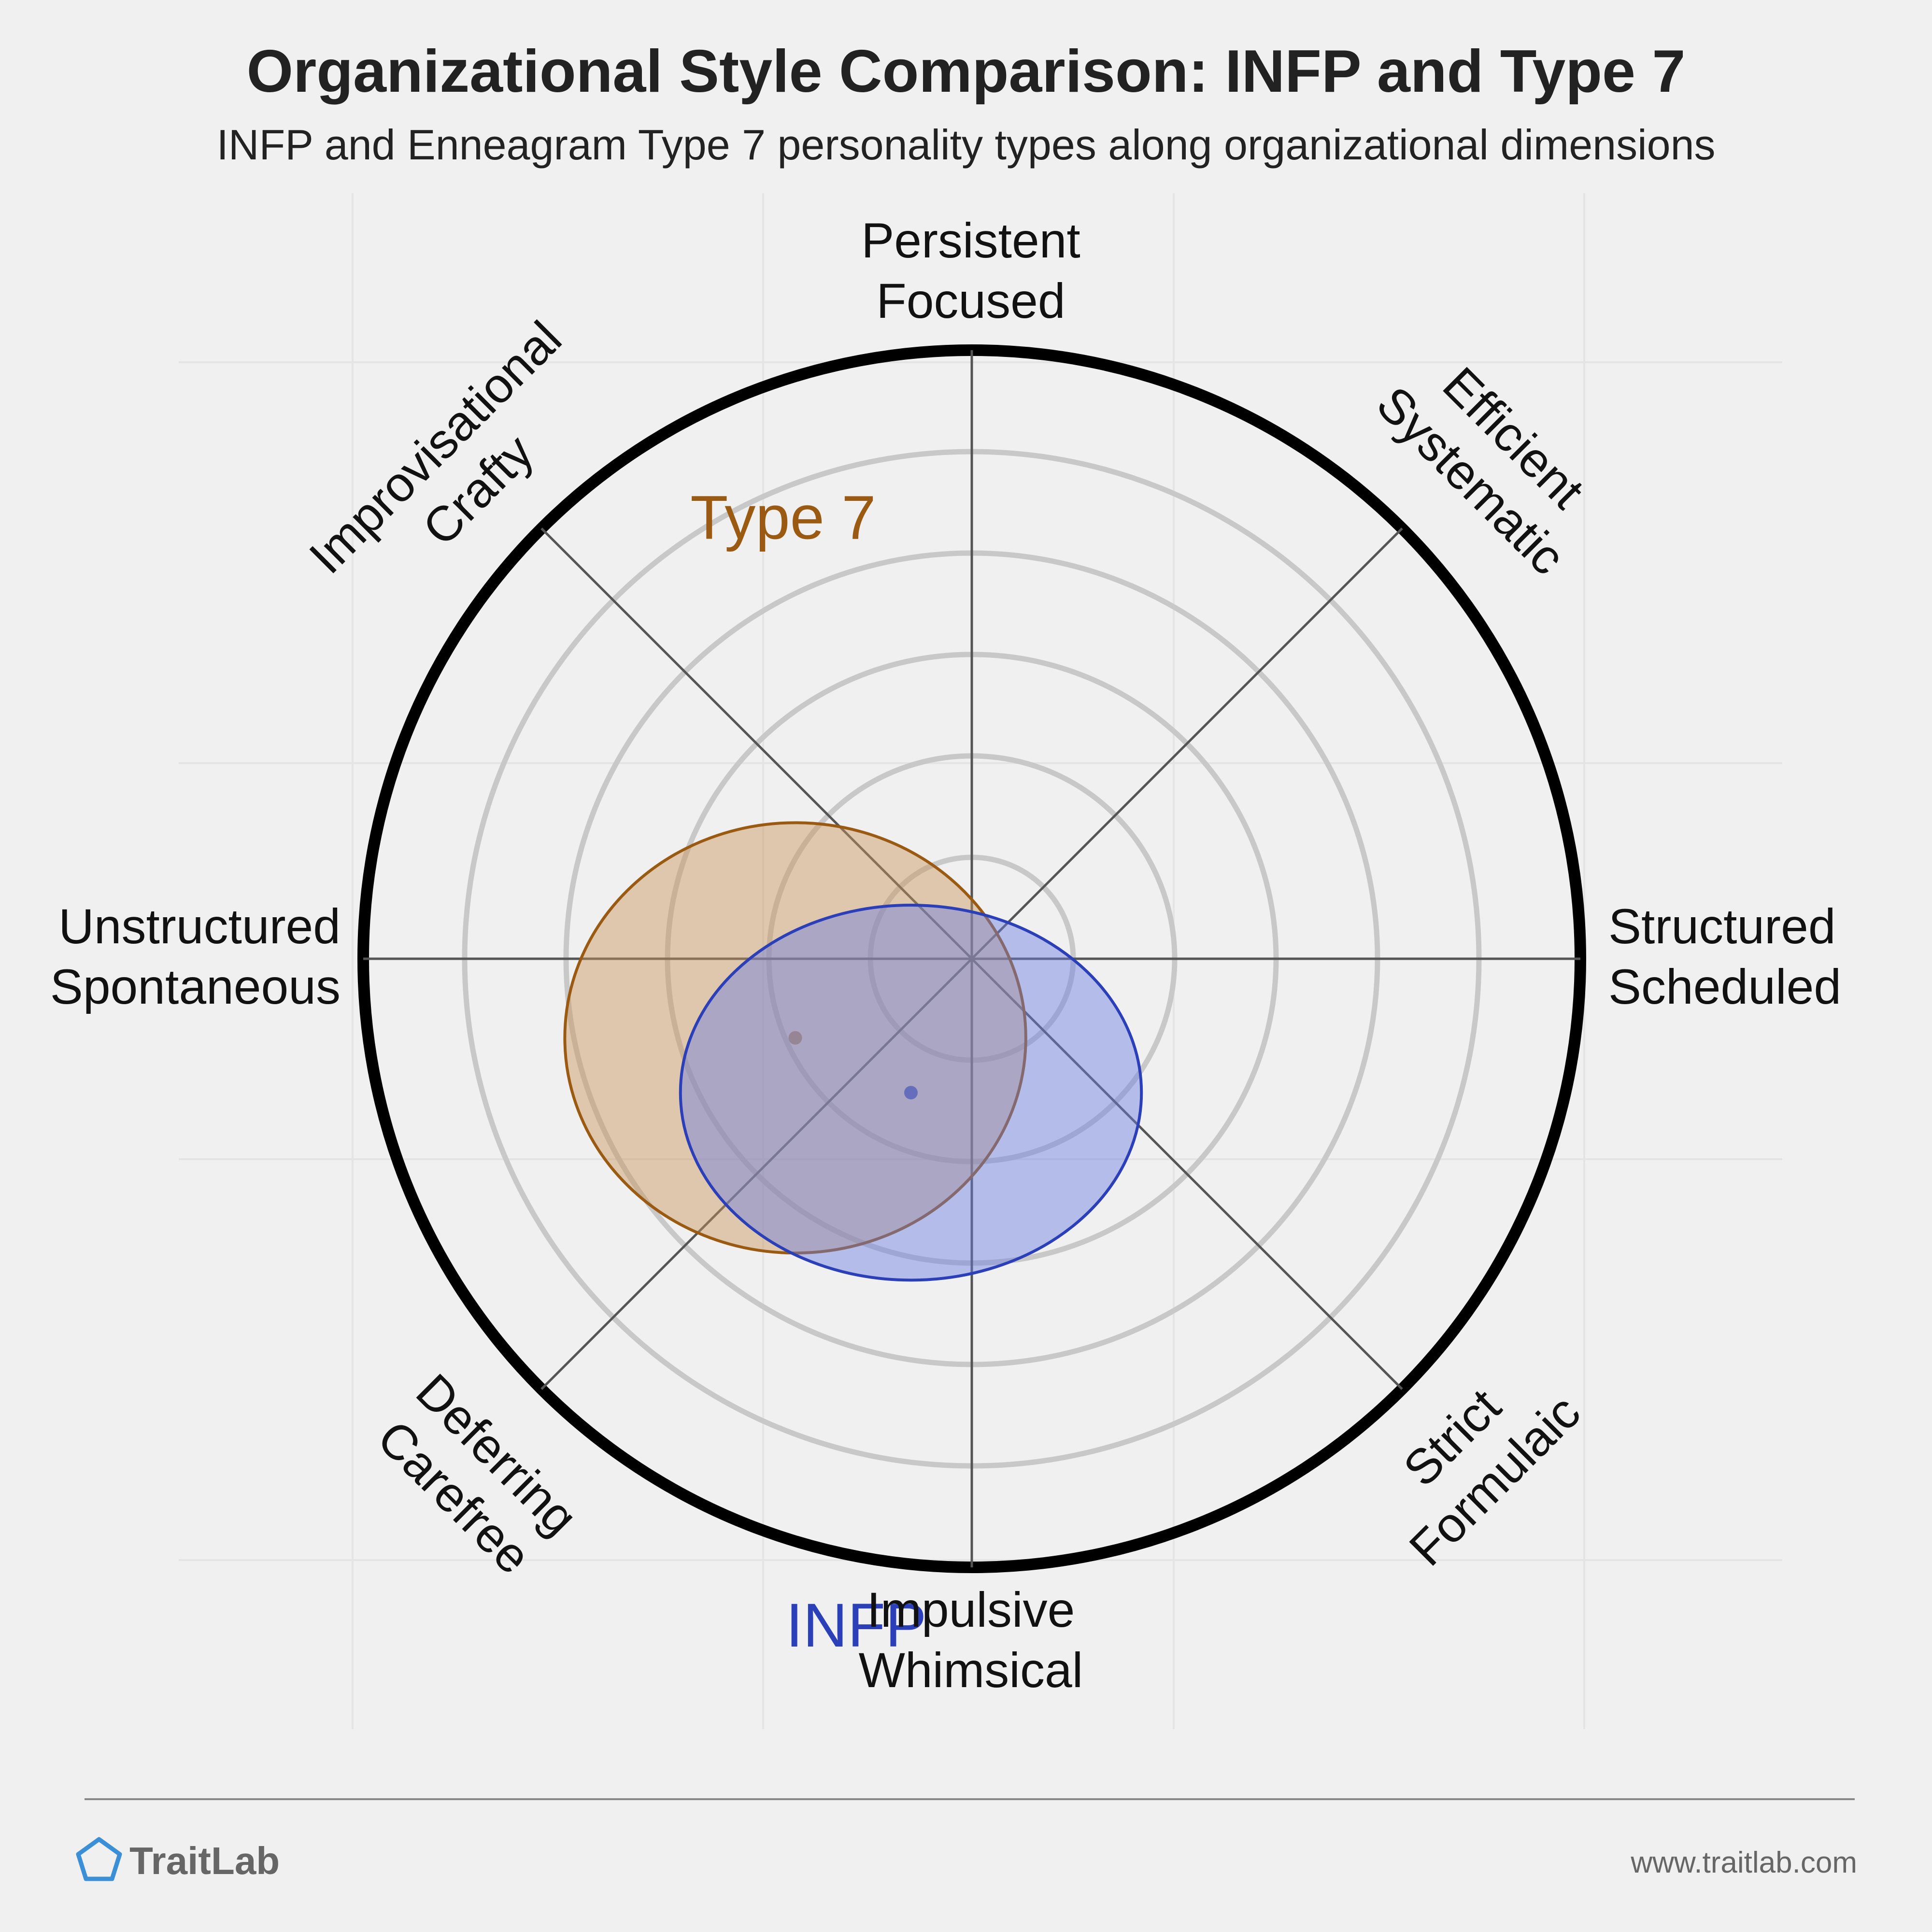 Image resolution: width=1932 pixels, height=1932 pixels. What do you see at coordinates (1724, 986) in the screenshot?
I see `axis-label-line: Scheduled` at bounding box center [1724, 986].